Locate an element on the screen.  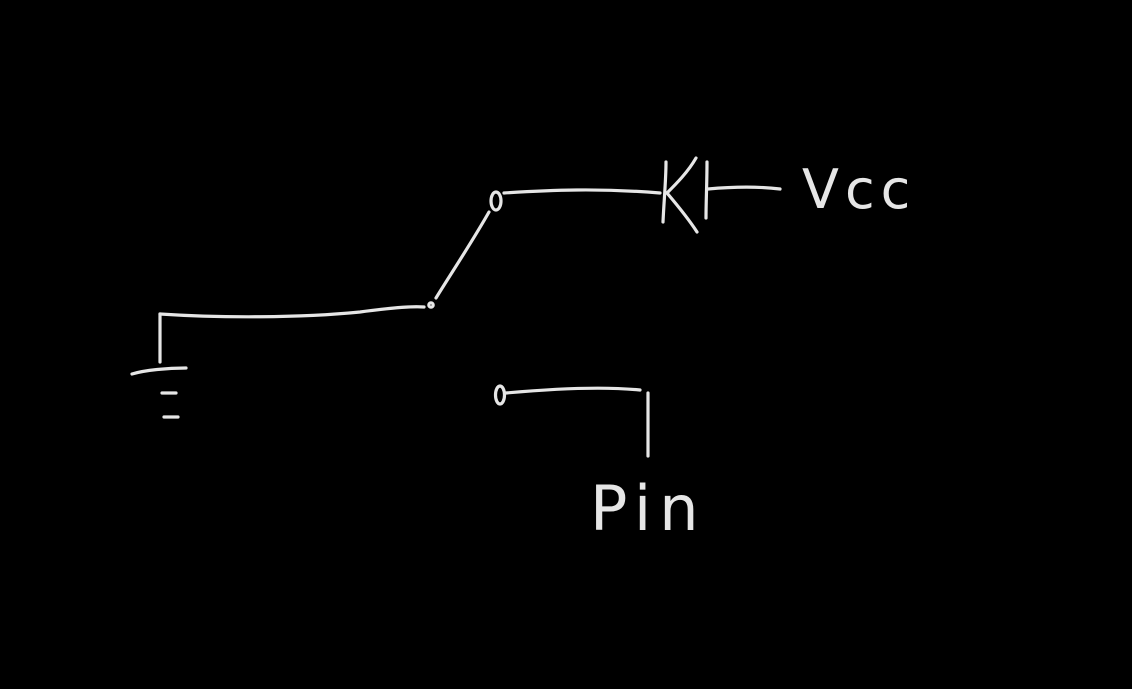
diode is located at coordinates (685, 195).